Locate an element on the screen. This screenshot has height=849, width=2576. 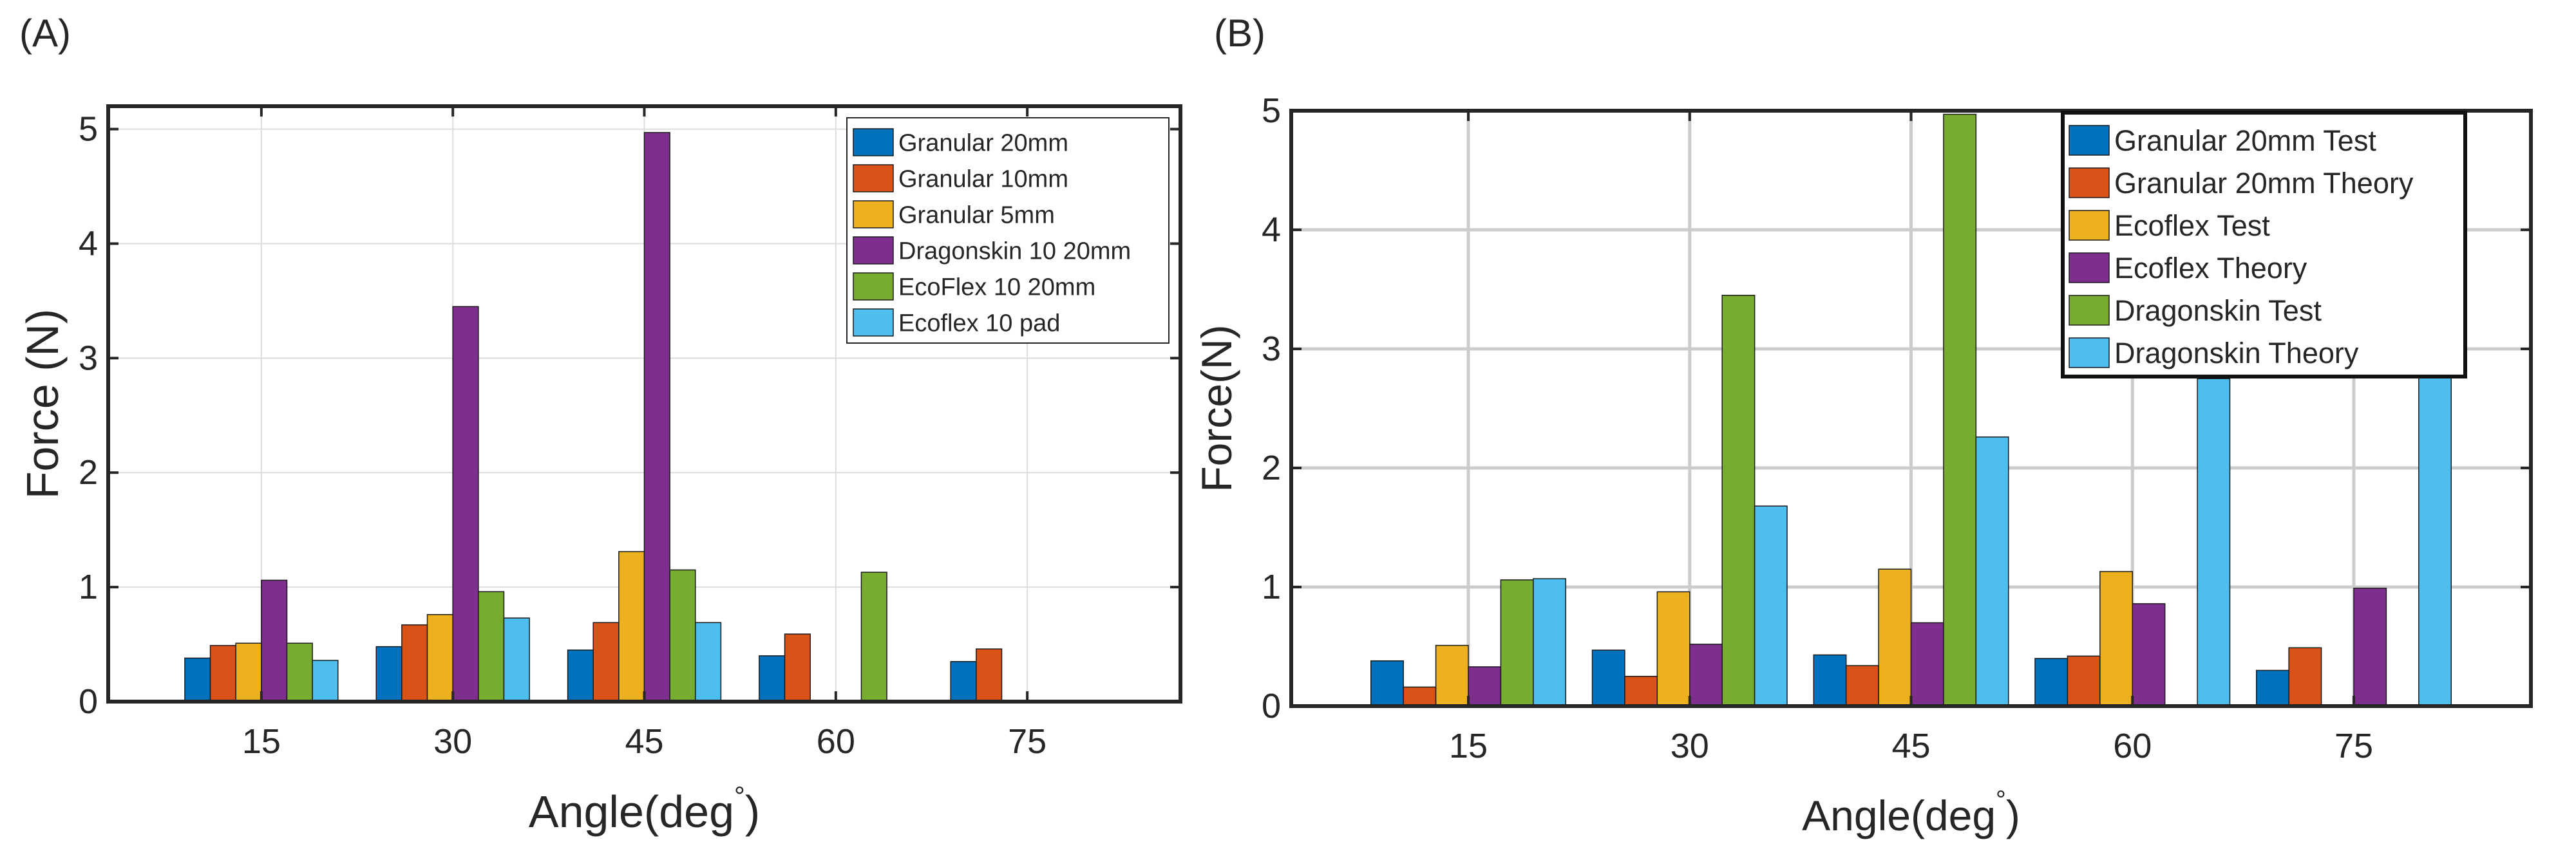
legend-entry-label: Granular 10mm is located at coordinates (983, 179).